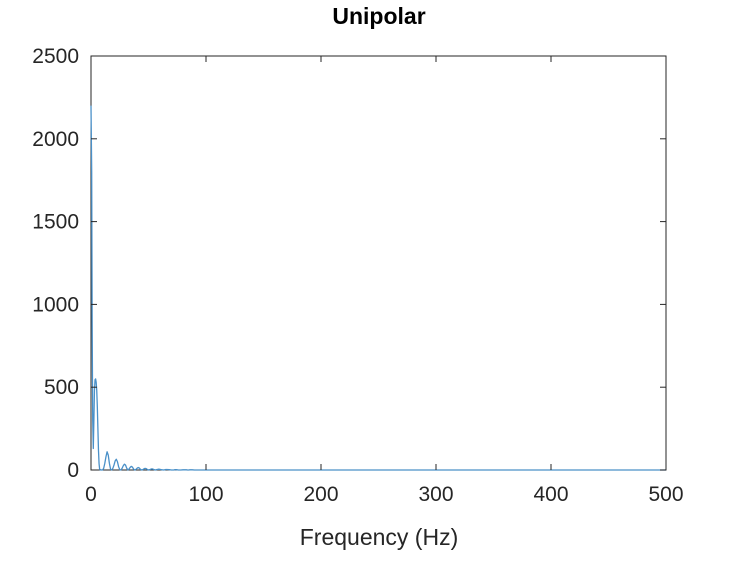 This screenshot has width=736, height=577. I want to click on y-tick-label-1: 500, so click(61, 387).